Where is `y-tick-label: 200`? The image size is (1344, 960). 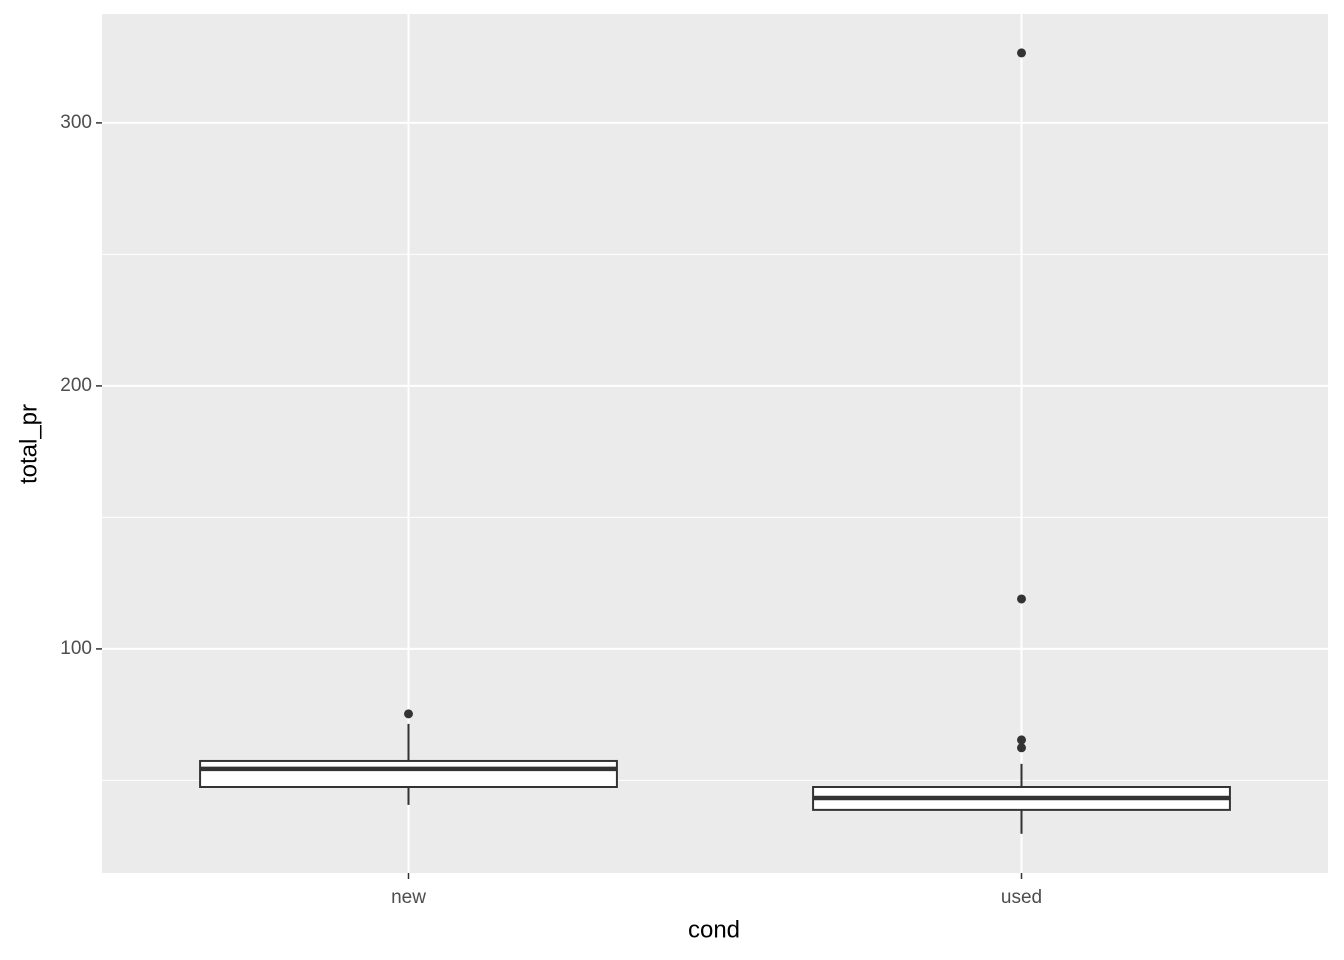
y-tick-label: 200 is located at coordinates (76, 385).